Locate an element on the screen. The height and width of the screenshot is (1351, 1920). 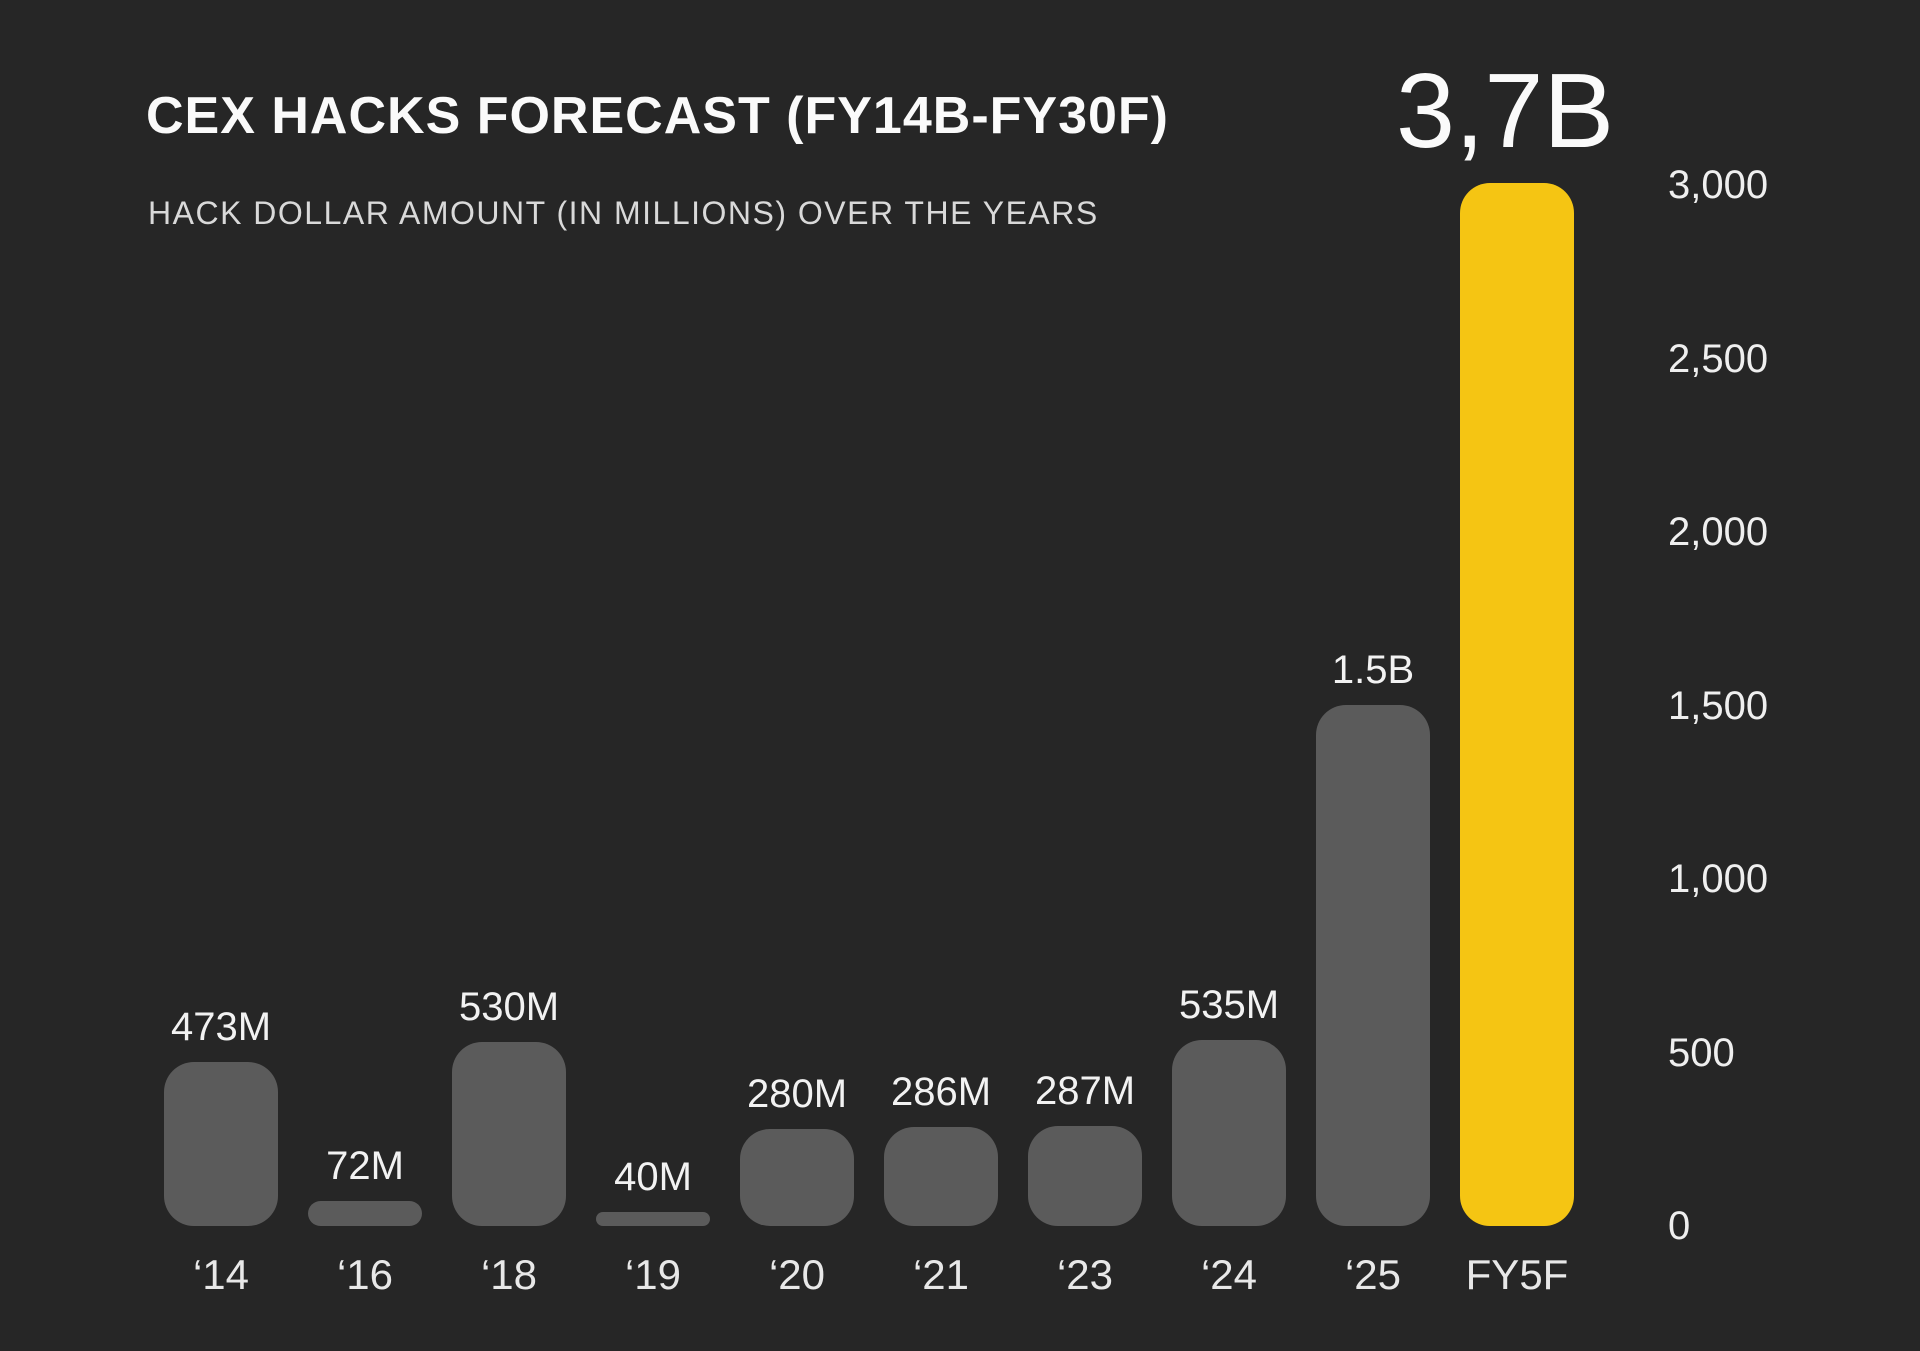
y-axis-tick-label: 1,500 is located at coordinates (1718, 705).